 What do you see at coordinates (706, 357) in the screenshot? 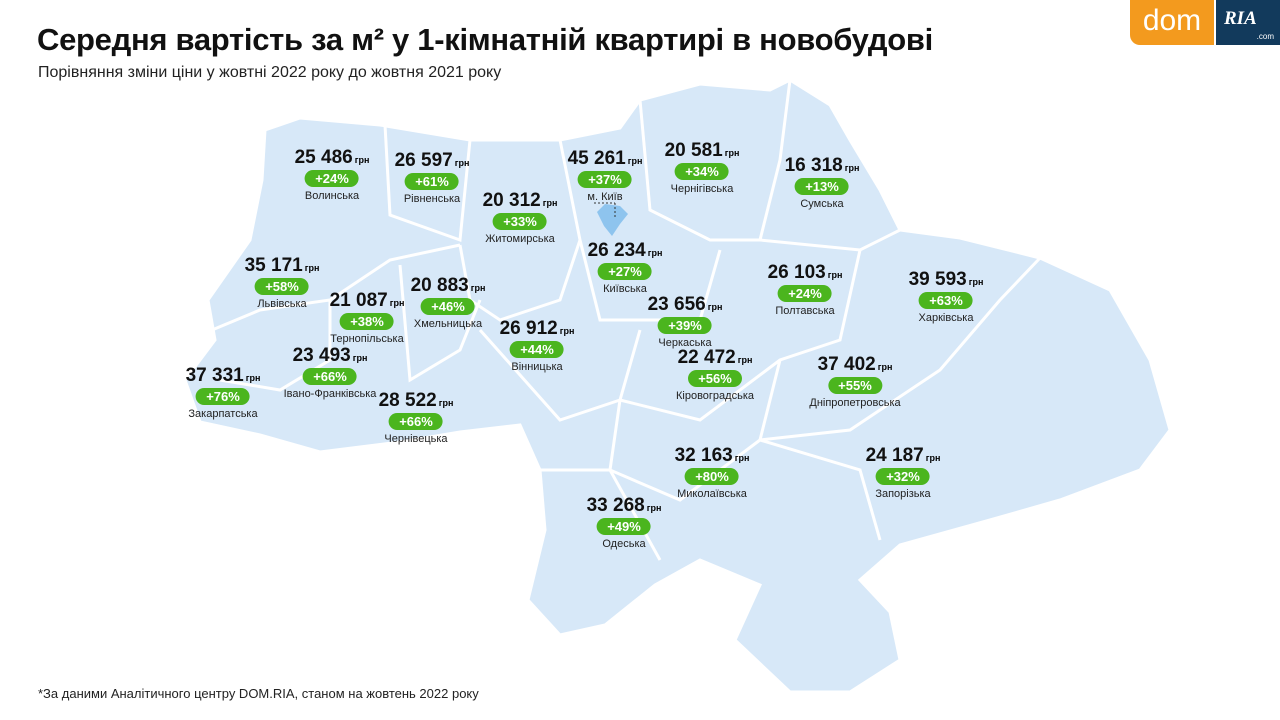
I see `region-price: 22 472` at bounding box center [706, 357].